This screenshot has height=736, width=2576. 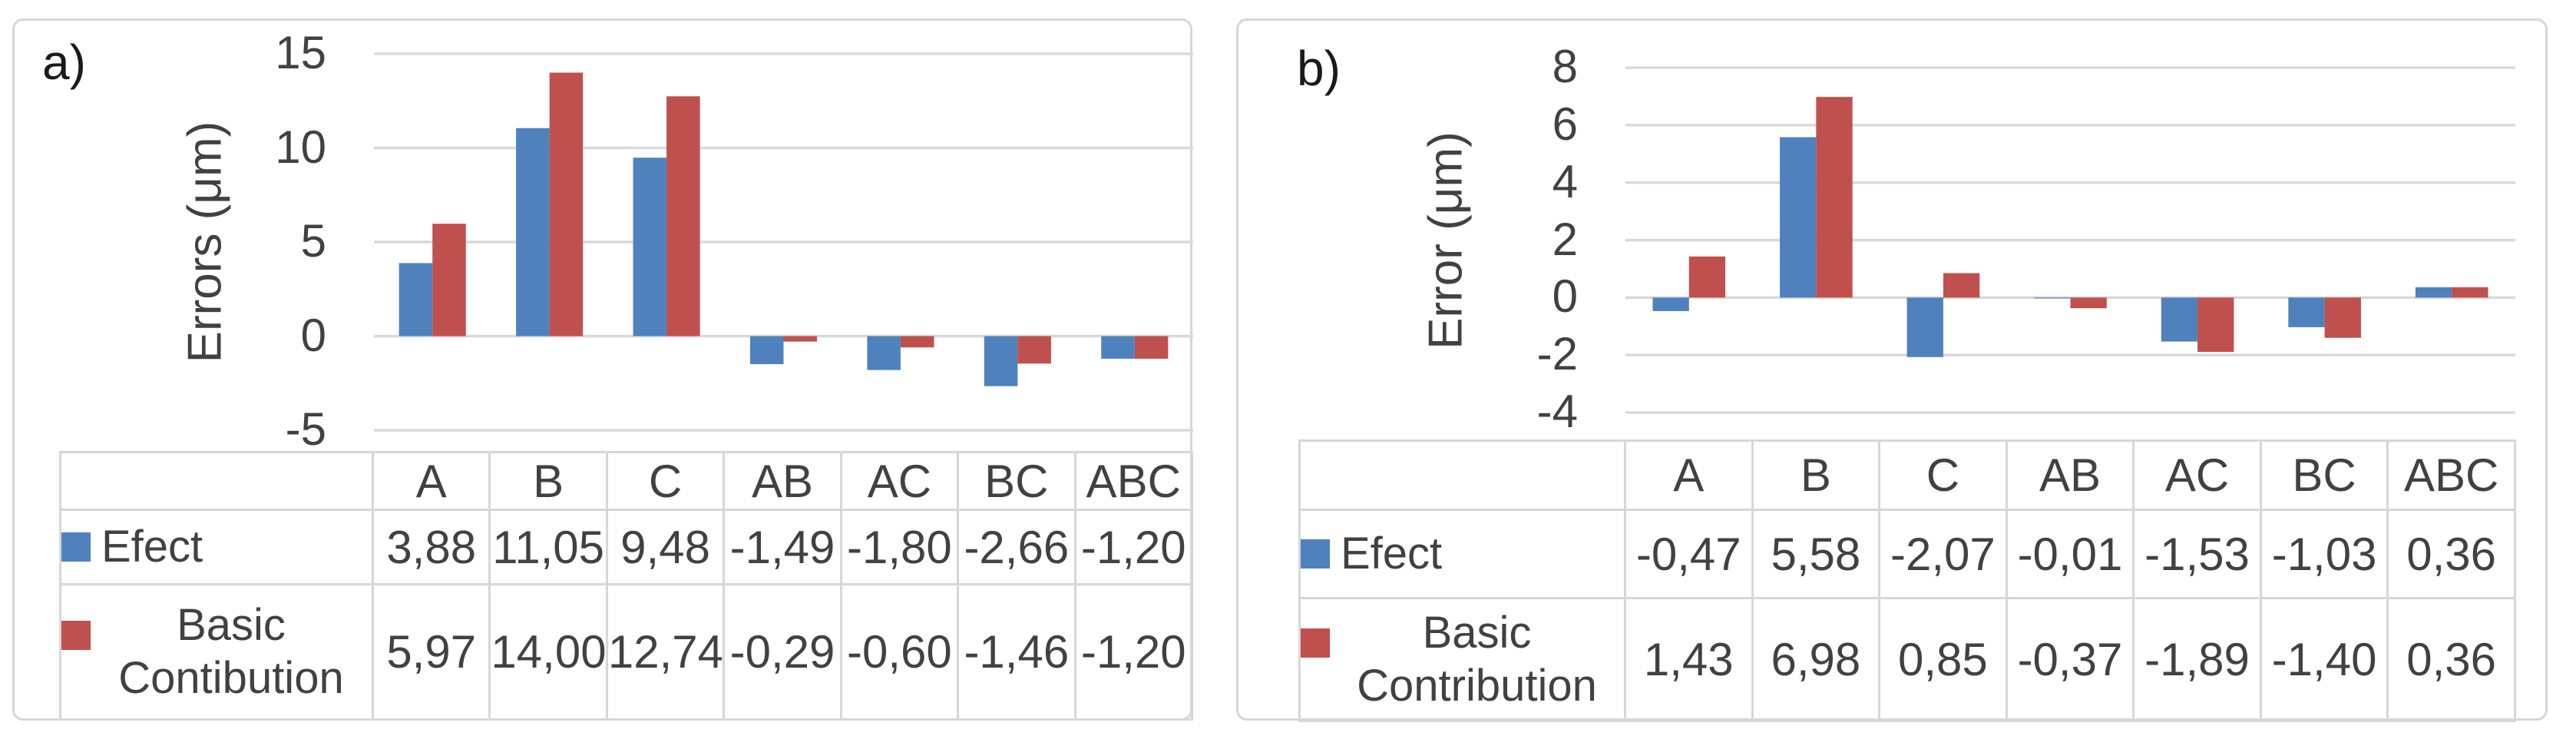 What do you see at coordinates (76, 636) in the screenshot?
I see `legend-swatch-basic-contribution` at bounding box center [76, 636].